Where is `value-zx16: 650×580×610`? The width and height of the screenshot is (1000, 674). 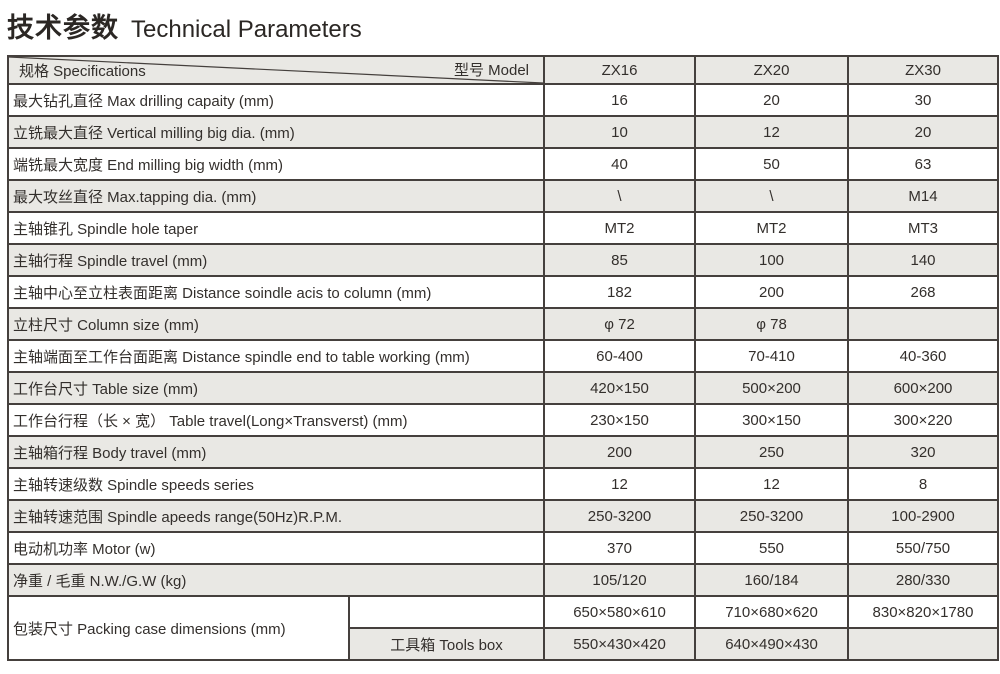
value-zx16: 650×580×610 is located at coordinates (619, 612).